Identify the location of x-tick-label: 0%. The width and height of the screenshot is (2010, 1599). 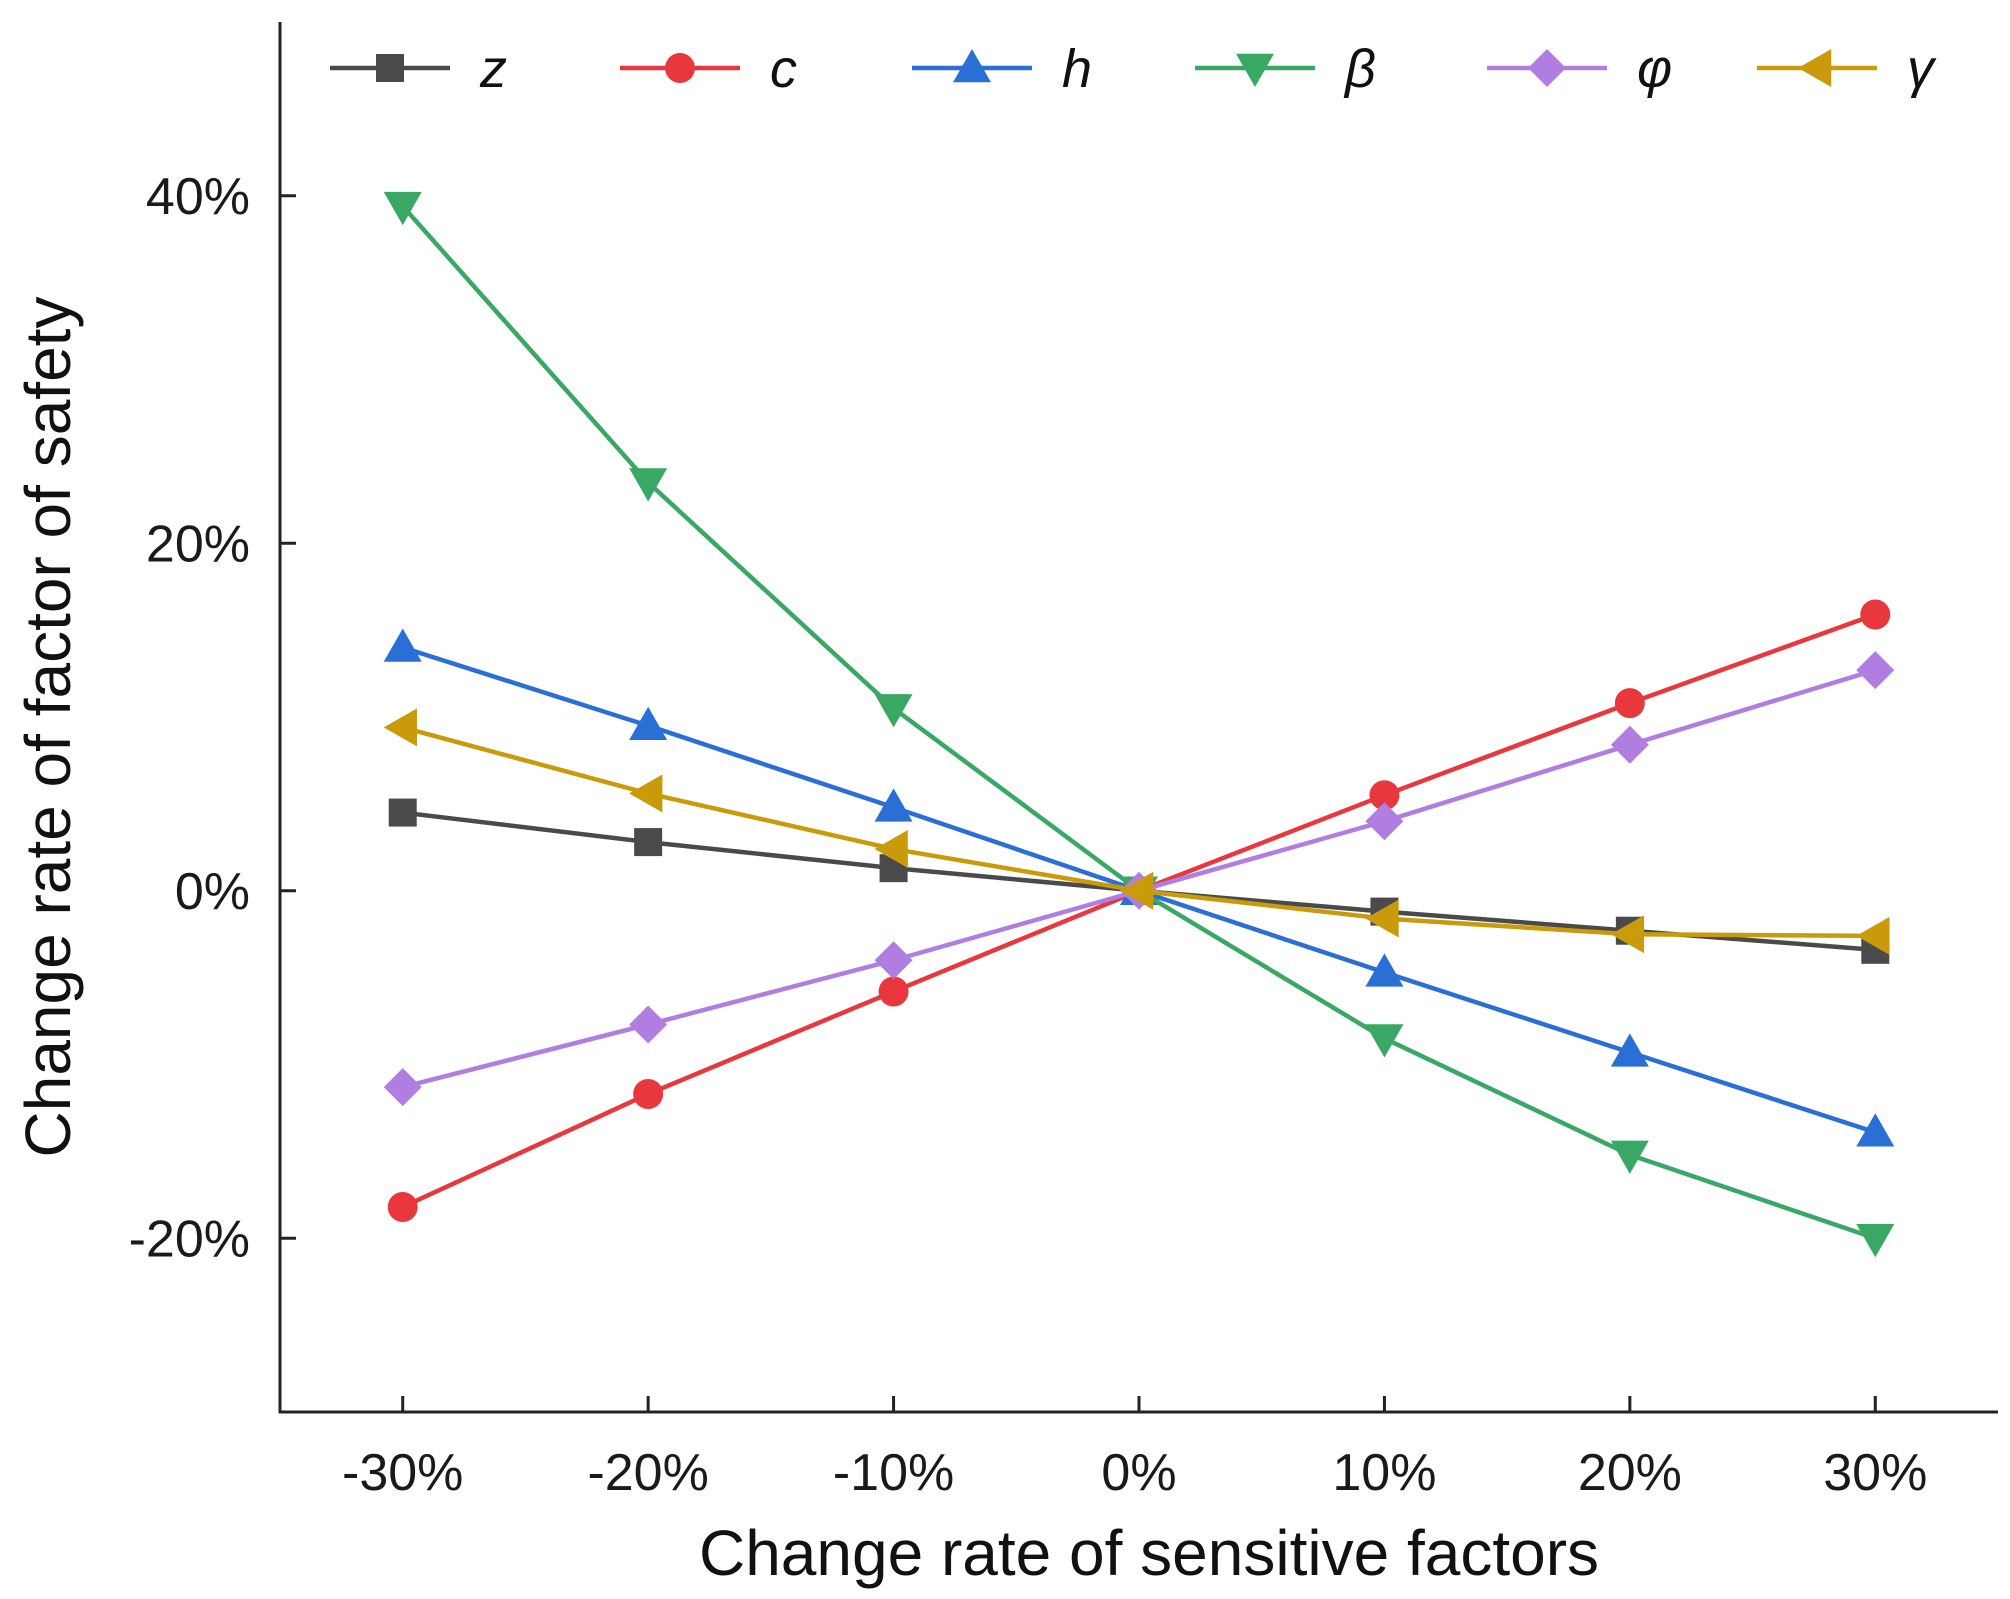
(1138, 1473).